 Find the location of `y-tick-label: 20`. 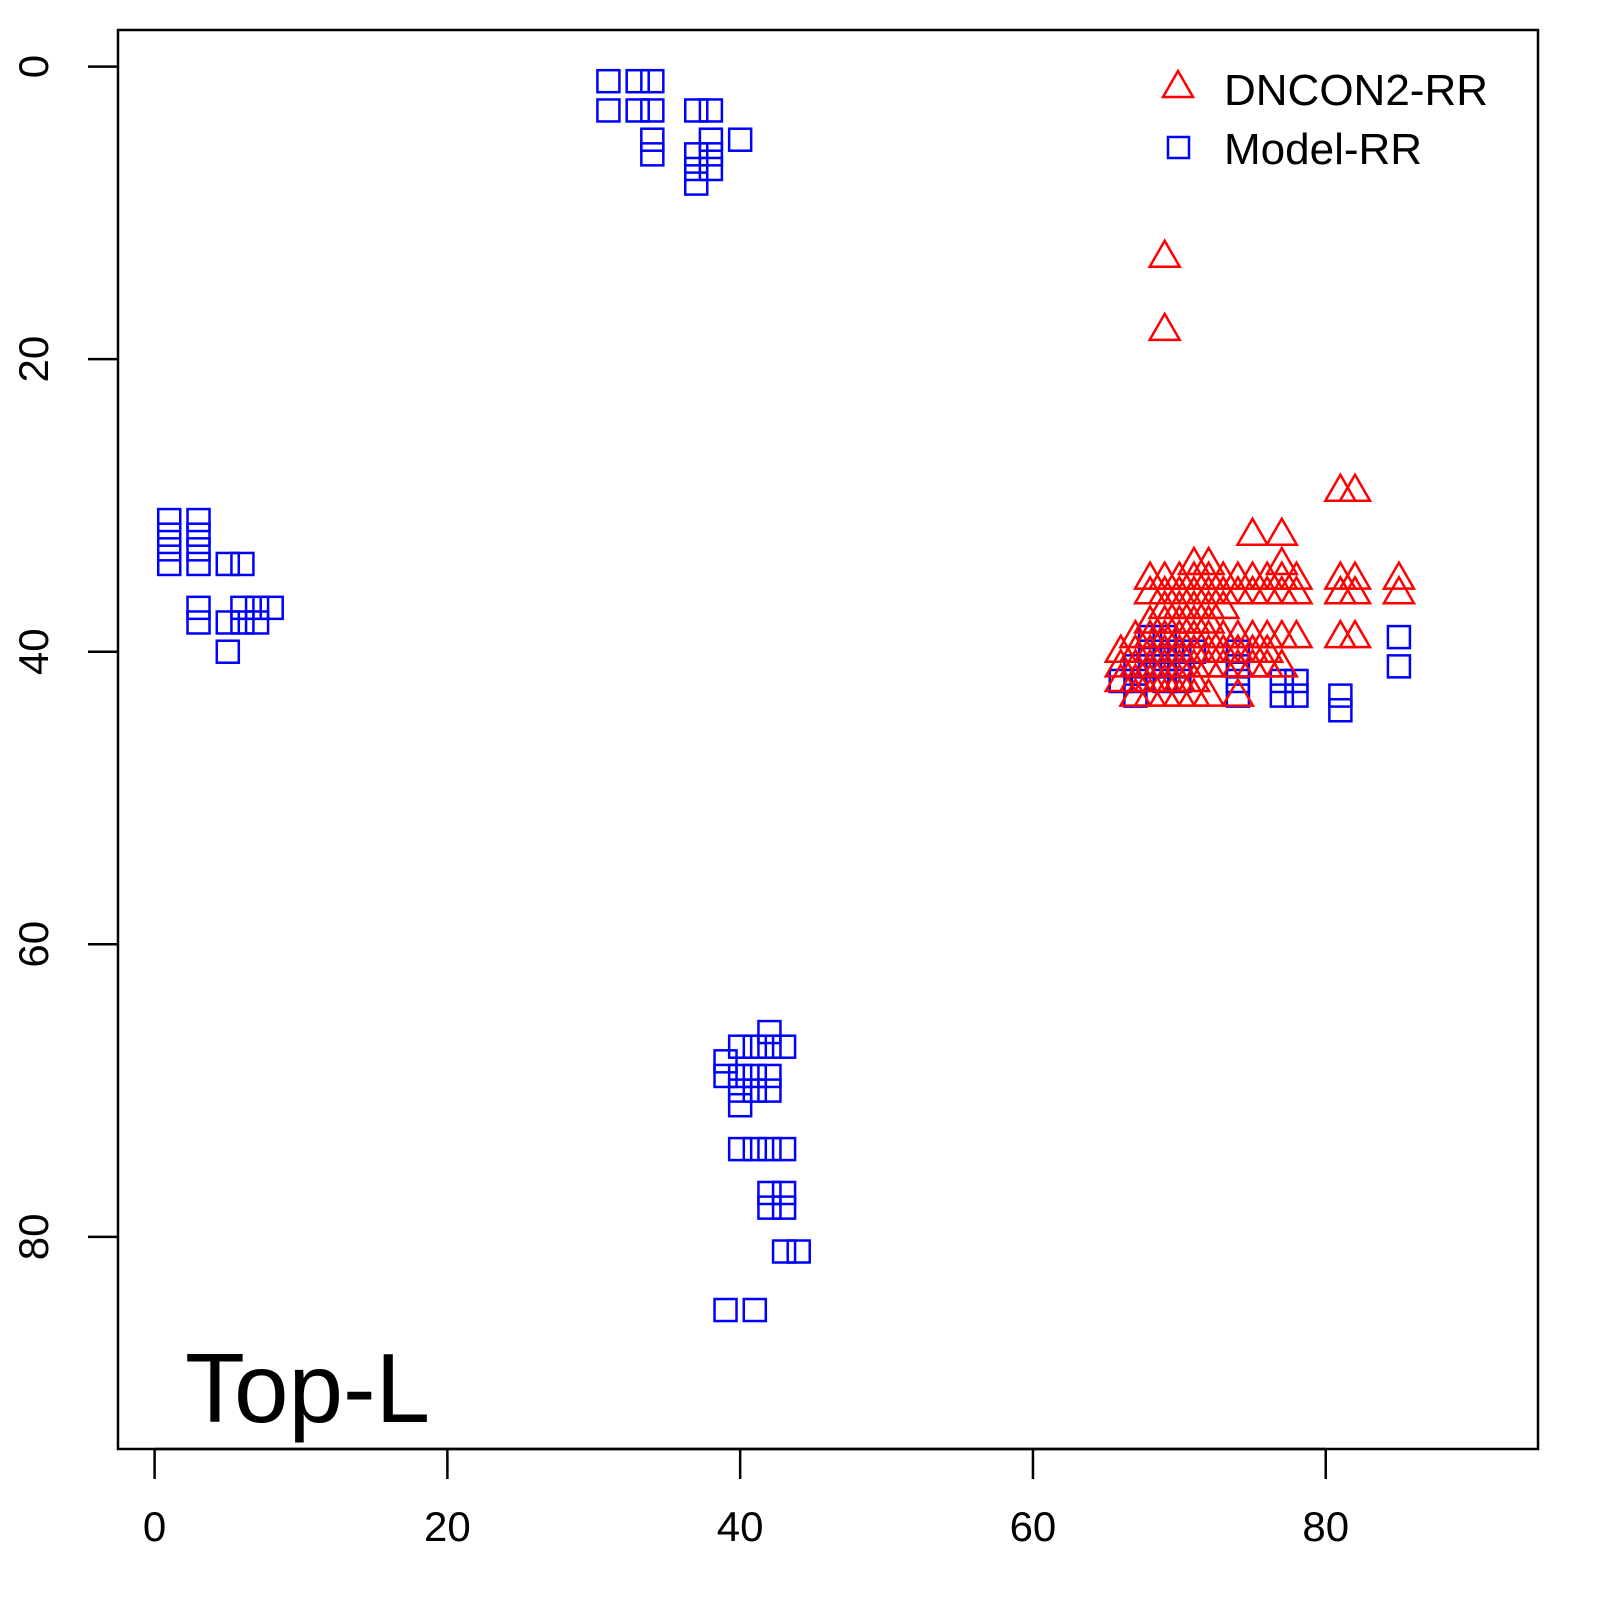

y-tick-label: 20 is located at coordinates (33, 359).